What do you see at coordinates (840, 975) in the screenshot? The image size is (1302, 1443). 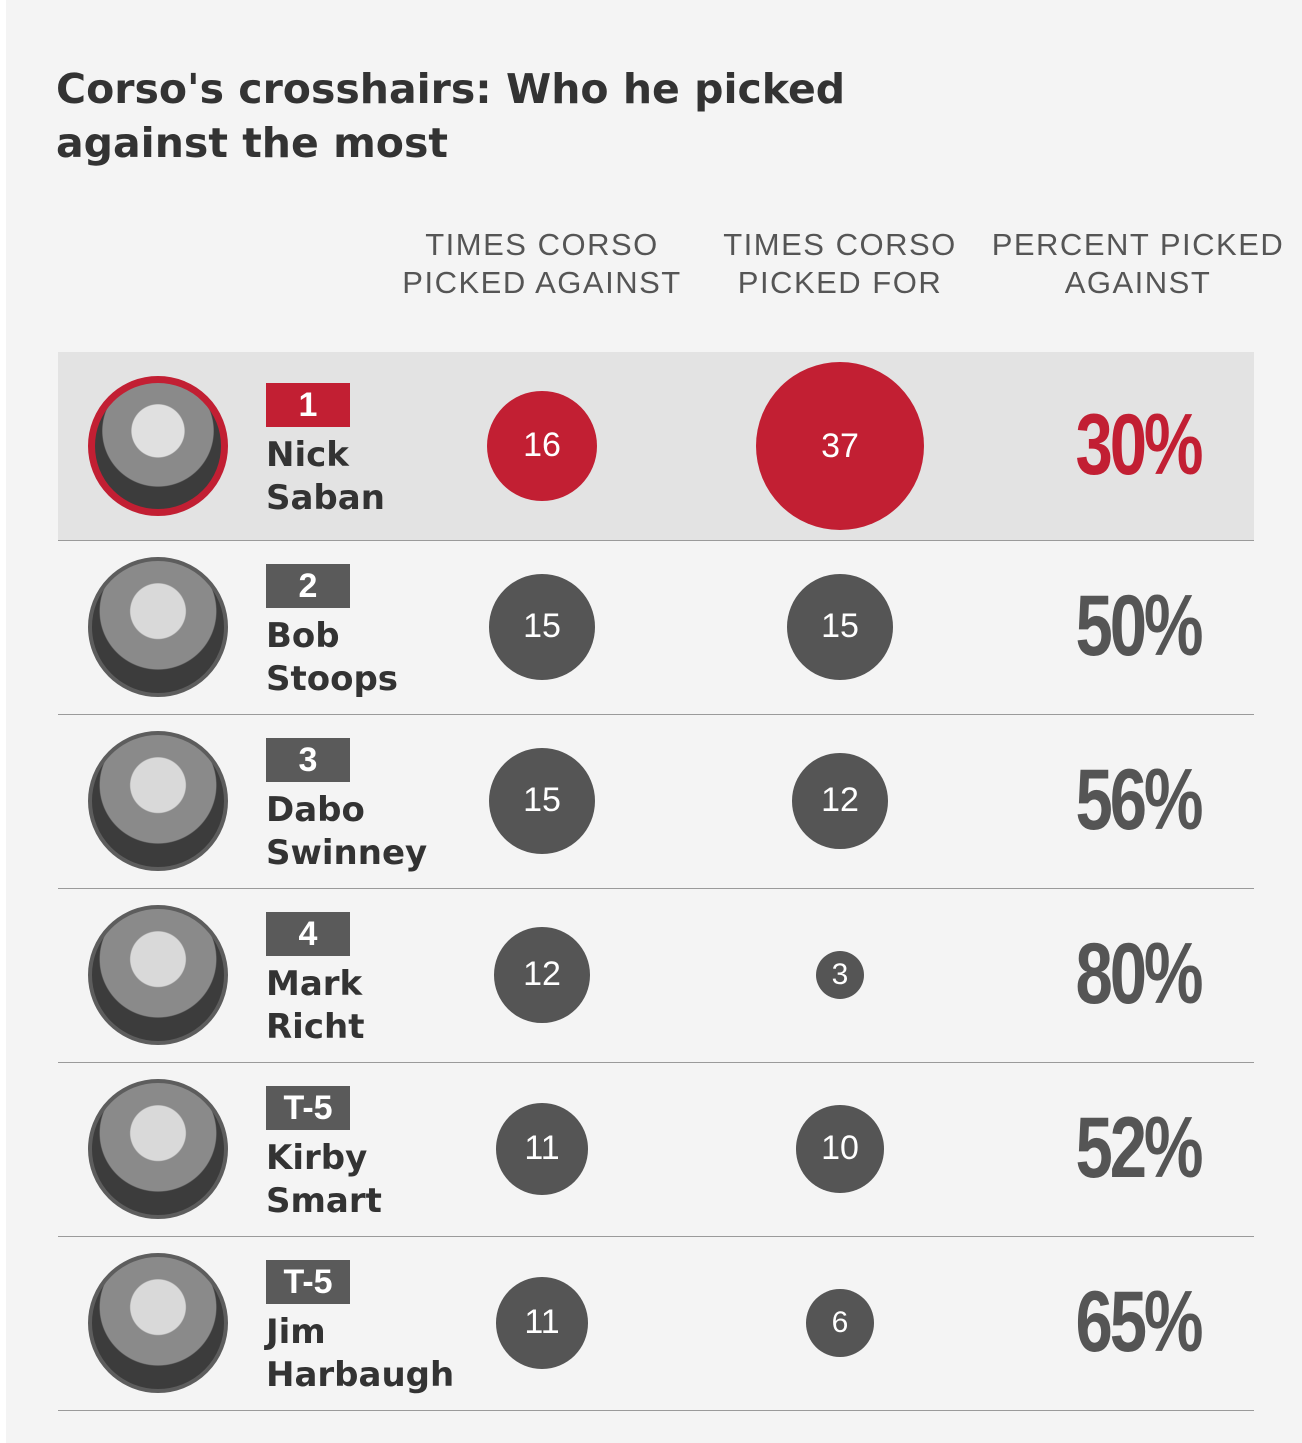 I see `bubble-for: 3` at bounding box center [840, 975].